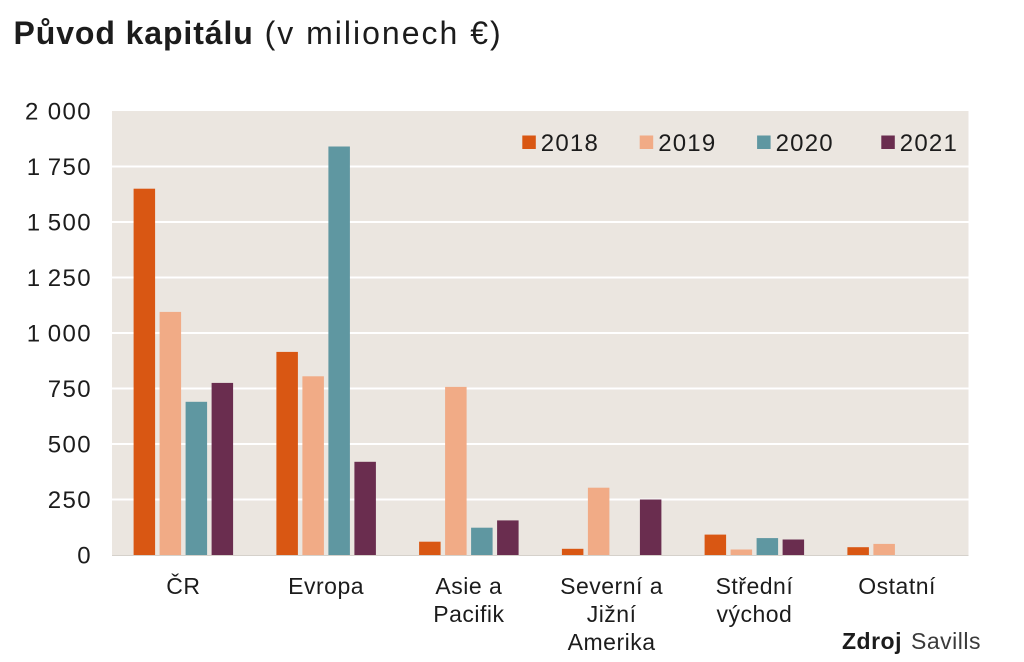  I want to click on svg-text: Evropa, so click(326, 586).